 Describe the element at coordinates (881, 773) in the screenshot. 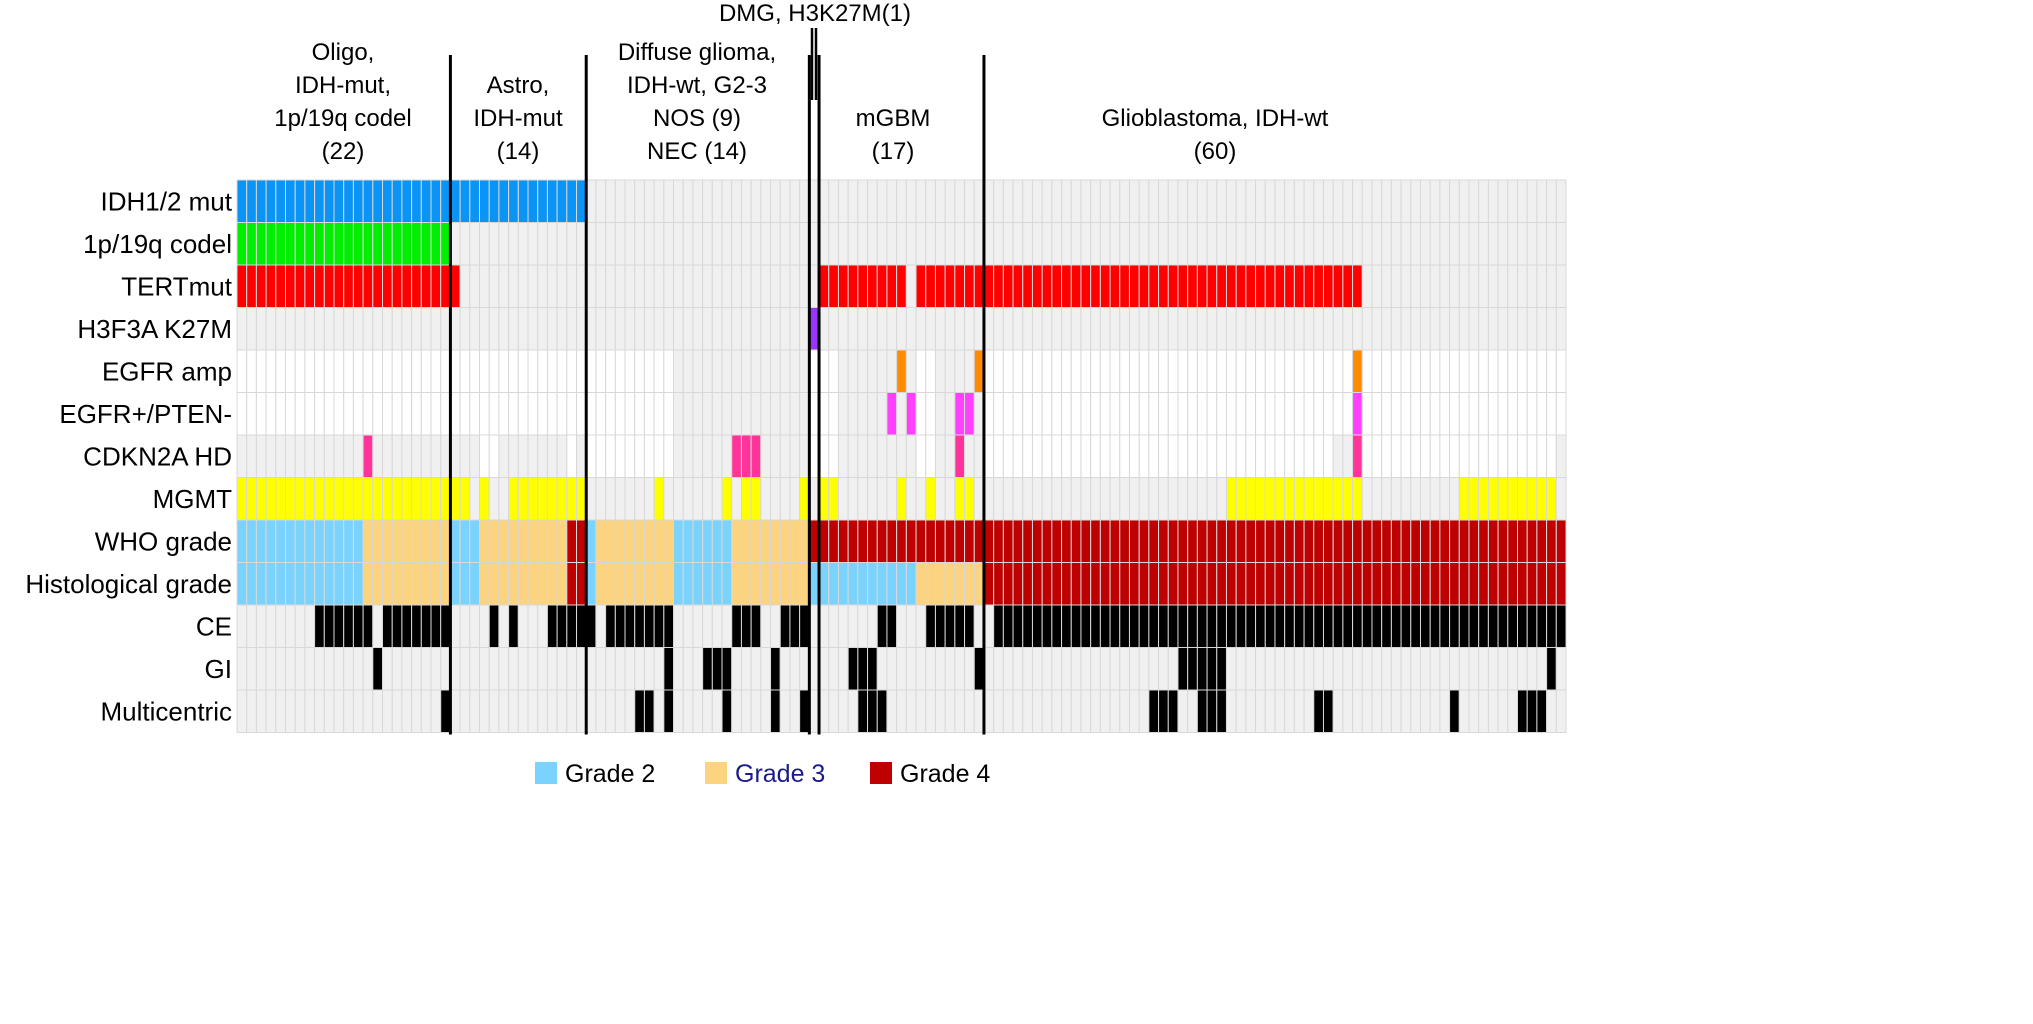

I see `legend-swatch` at that location.